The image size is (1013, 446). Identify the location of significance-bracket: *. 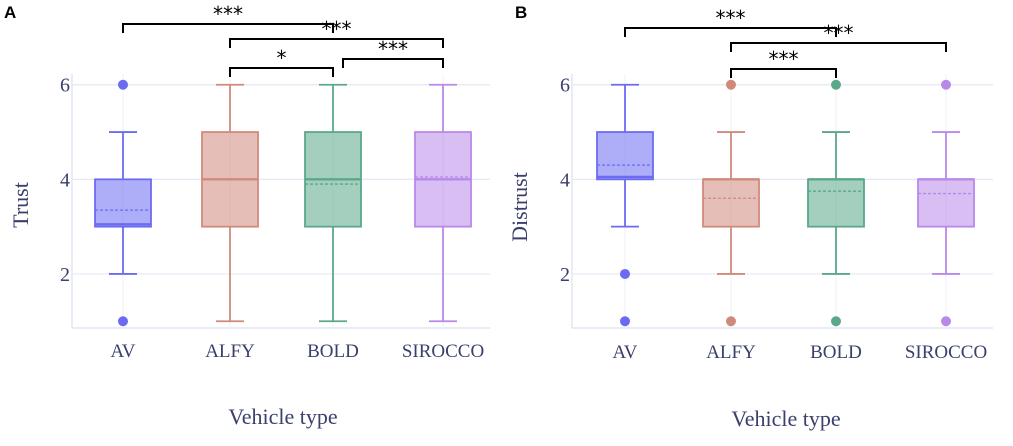
(281, 61).